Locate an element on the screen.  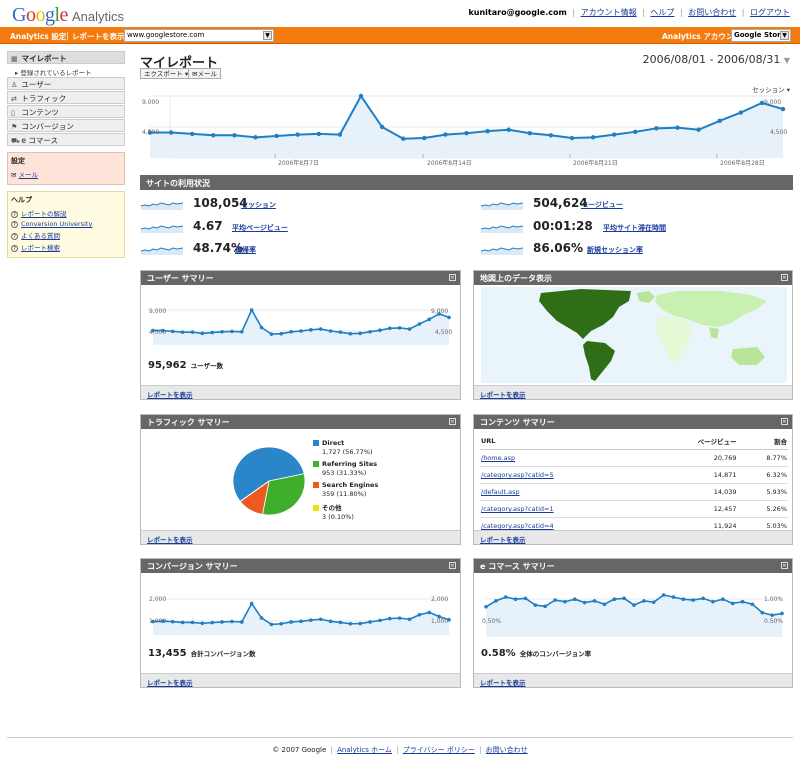
session-metric-select: セッション ▾ is located at coordinates (771, 90).